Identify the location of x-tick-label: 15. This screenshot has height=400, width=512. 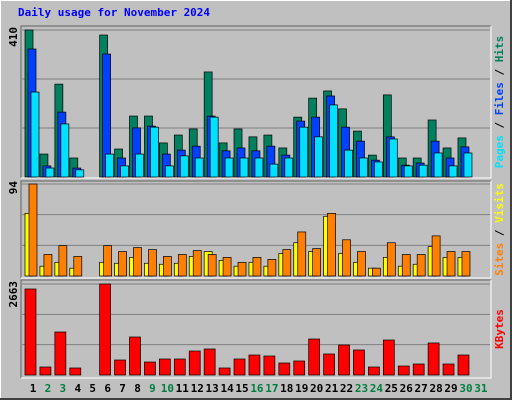
(241, 388).